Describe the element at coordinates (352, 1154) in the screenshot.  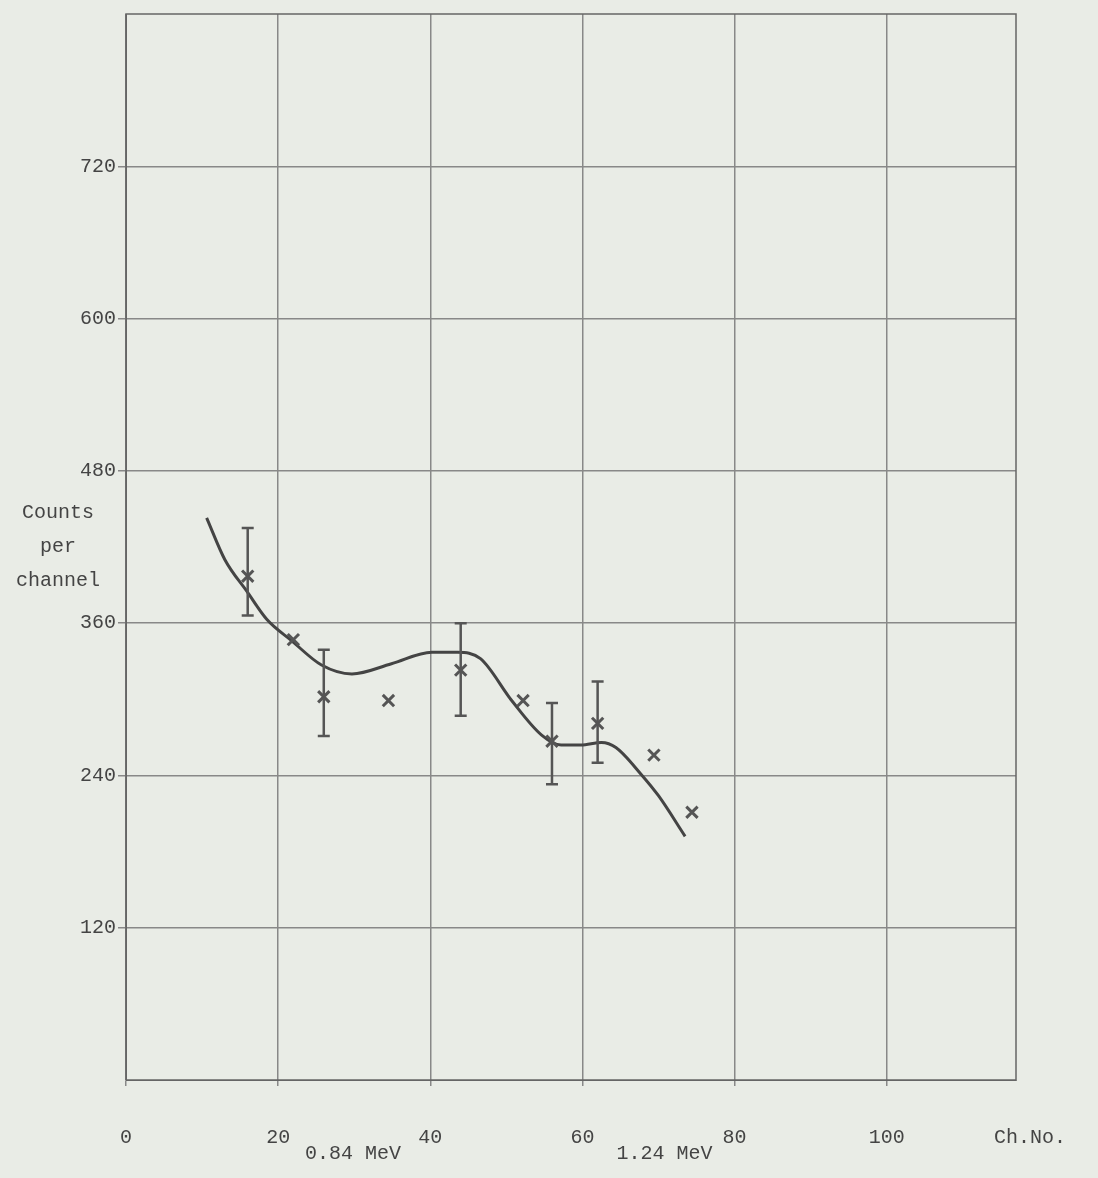
I see `text: 0.84 MeV` at that location.